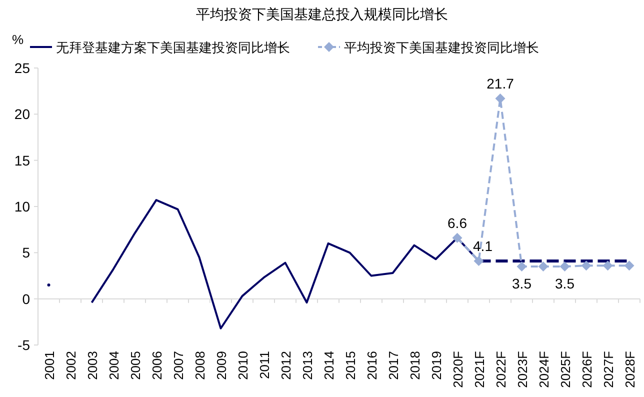  I want to click on x-tick-label: 2021F, so click(479, 369).